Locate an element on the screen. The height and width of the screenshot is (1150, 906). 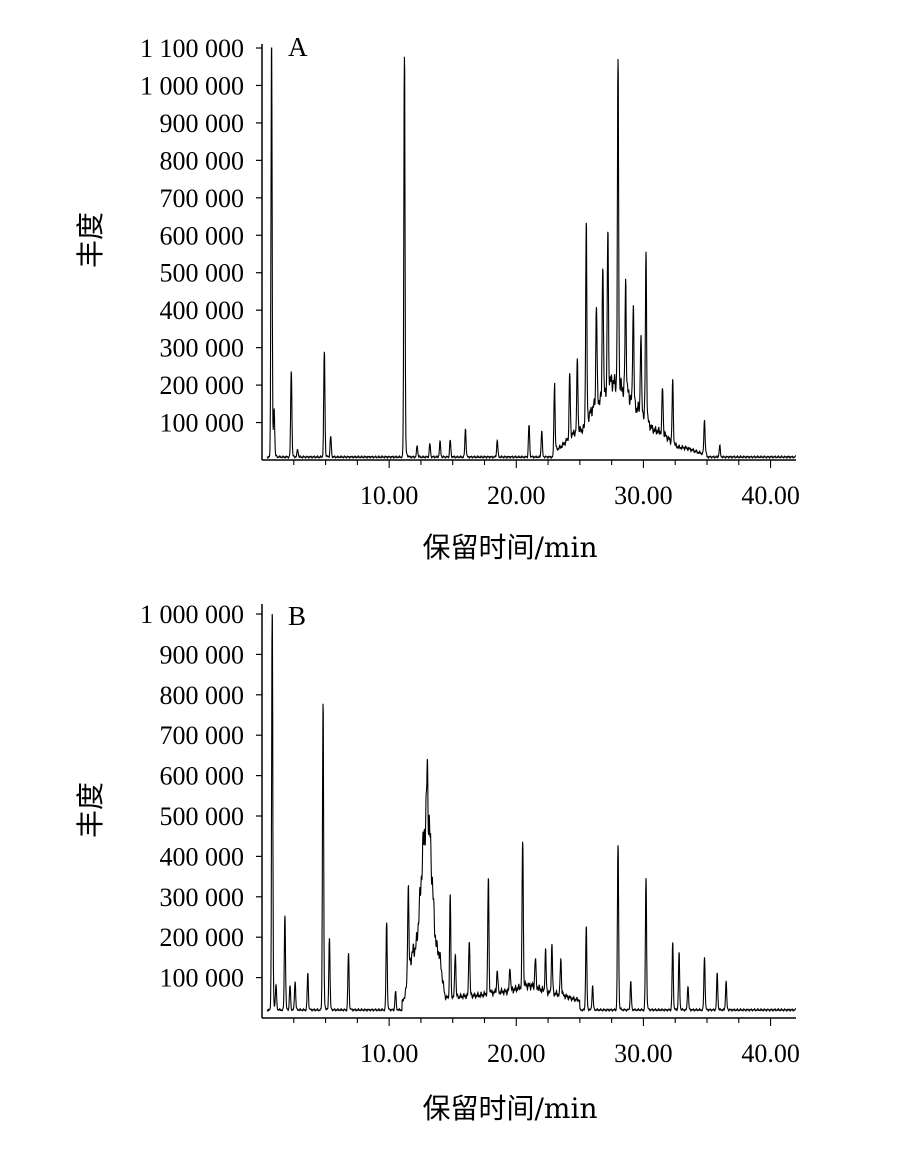
panel-b-x-ticks: 10.00 20.00 30.00 40.00 is located at coordinates (546, 1043).